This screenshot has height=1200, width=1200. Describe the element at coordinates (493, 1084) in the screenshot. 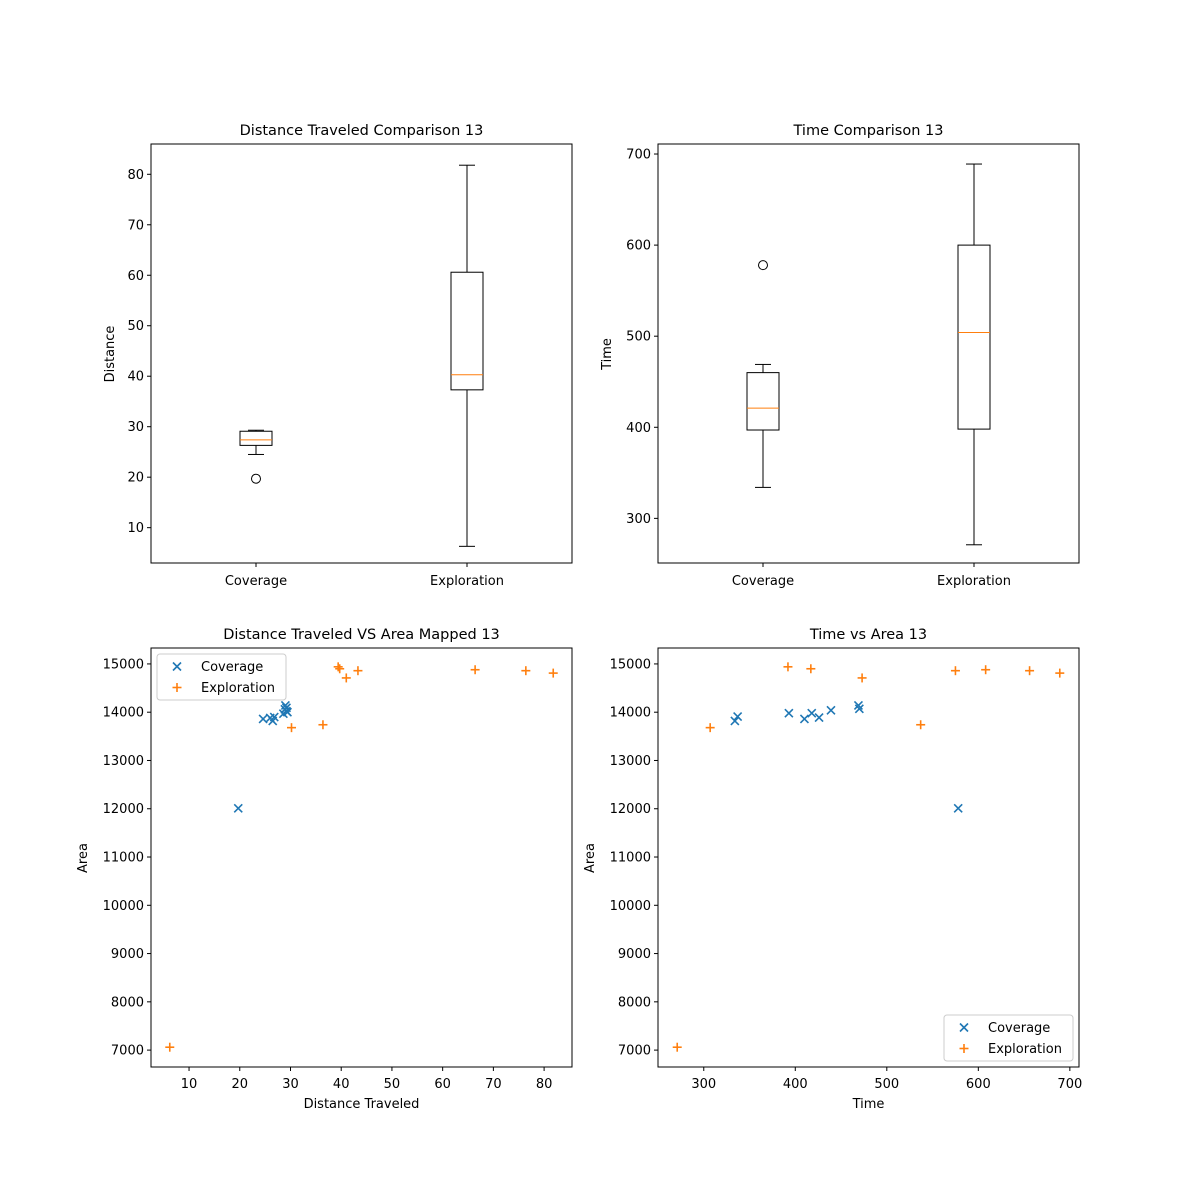

I see `x-tick-label: 70` at that location.